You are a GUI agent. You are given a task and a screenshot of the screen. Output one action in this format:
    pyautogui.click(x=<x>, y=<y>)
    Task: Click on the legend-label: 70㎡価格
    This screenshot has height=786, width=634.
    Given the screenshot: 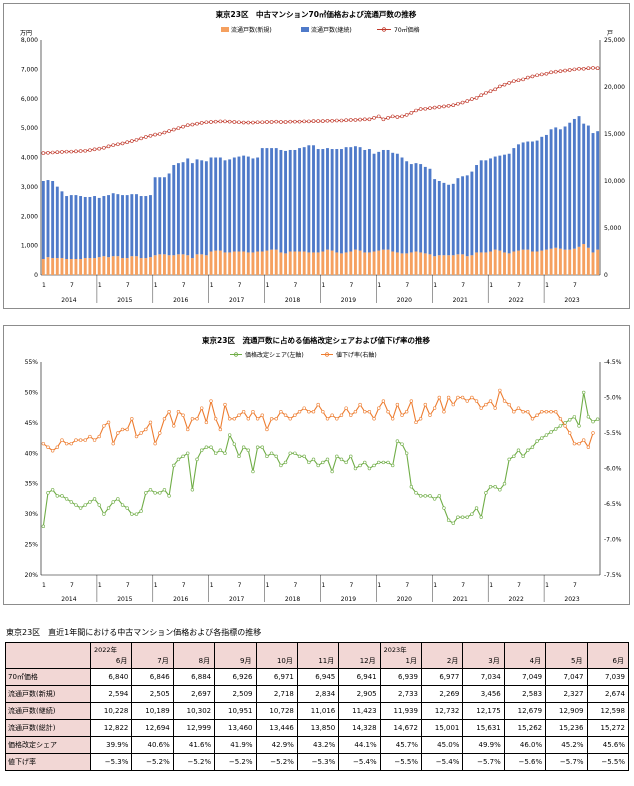 What is the action you would take?
    pyautogui.click(x=407, y=30)
    